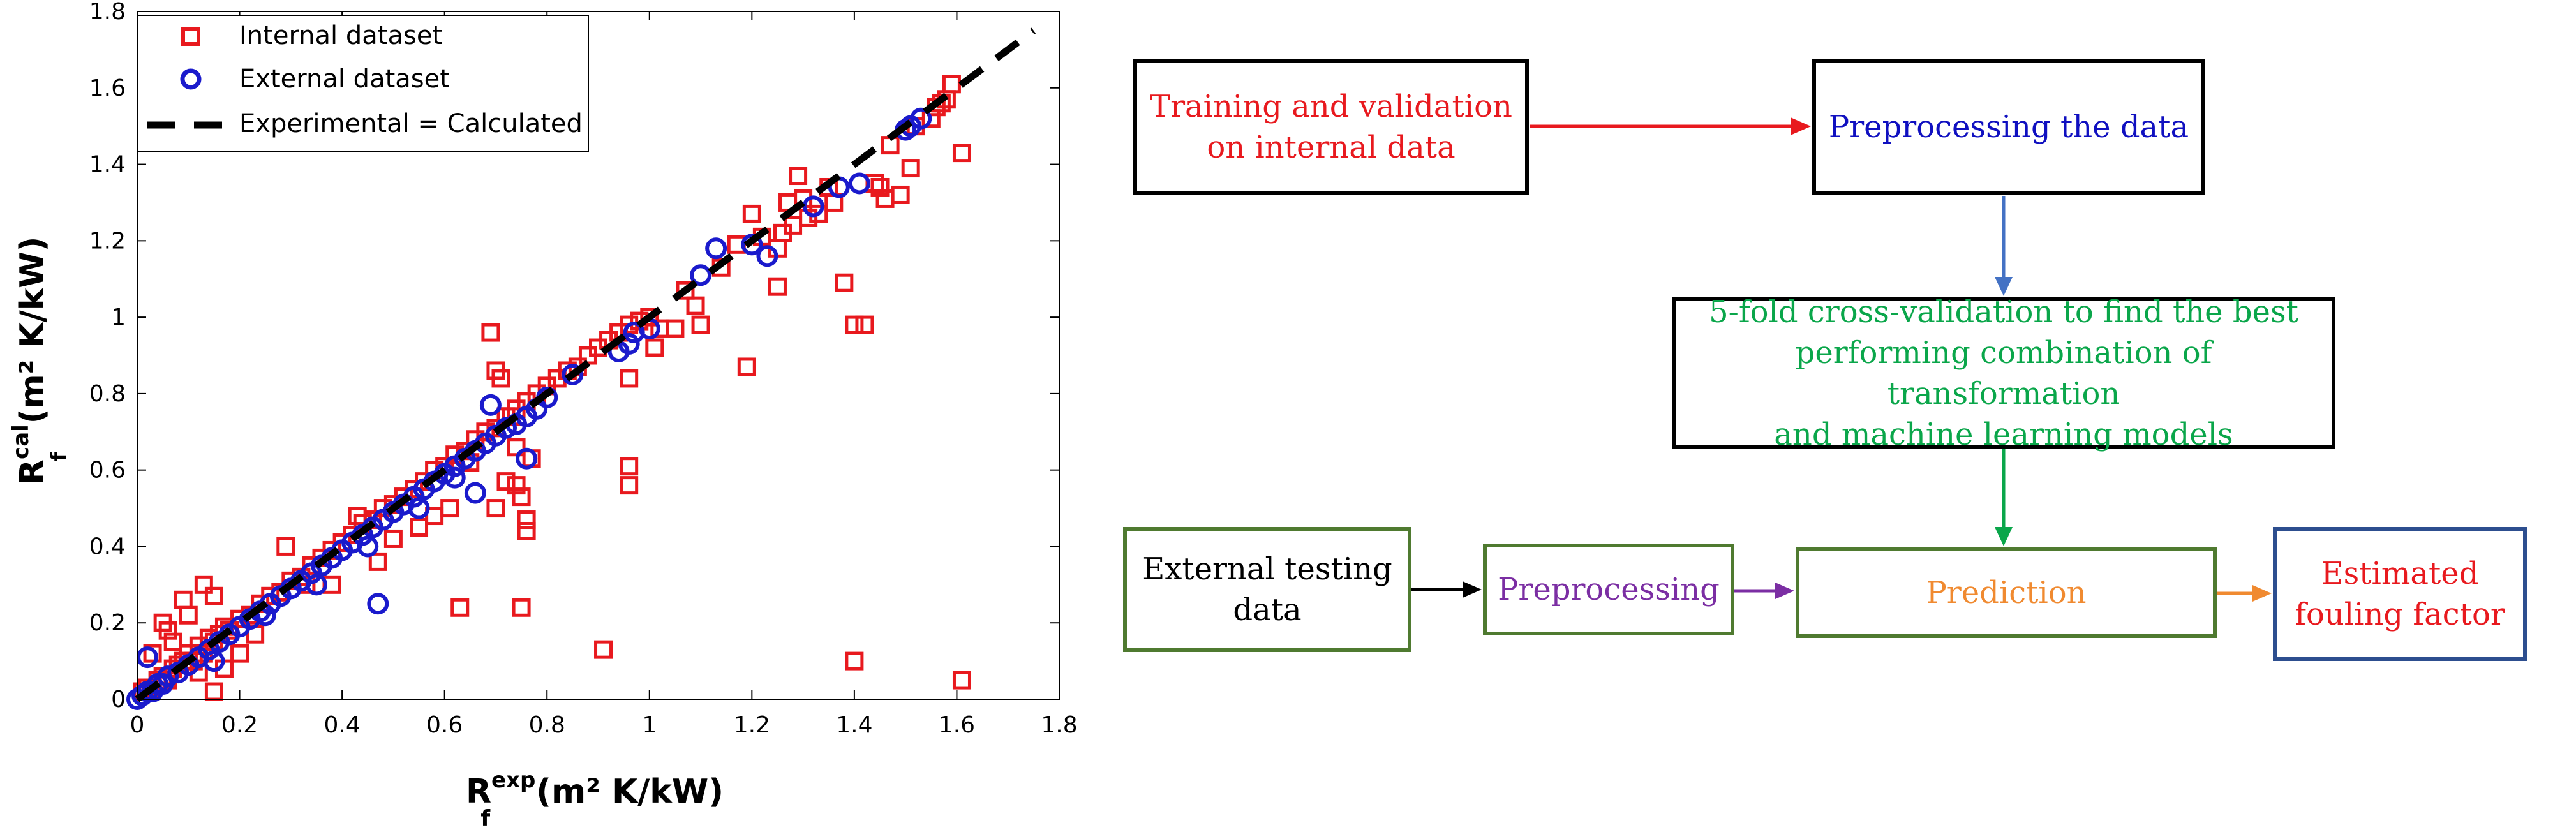  I want to click on x-axis-title: Rexp f (m² K/kW), so click(595, 799).